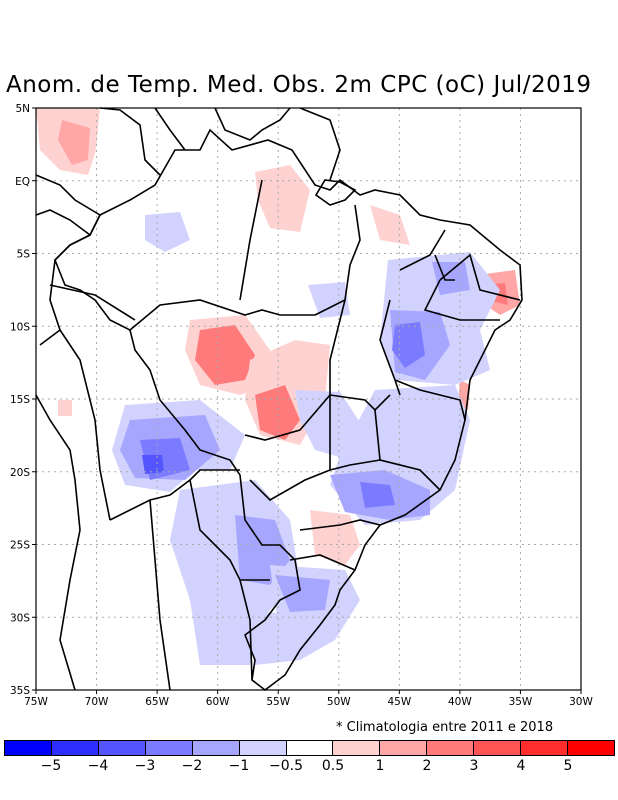 The width and height of the screenshot is (618, 800). What do you see at coordinates (20, 618) in the screenshot?
I see `lat-tick-label: 30S` at bounding box center [20, 618].